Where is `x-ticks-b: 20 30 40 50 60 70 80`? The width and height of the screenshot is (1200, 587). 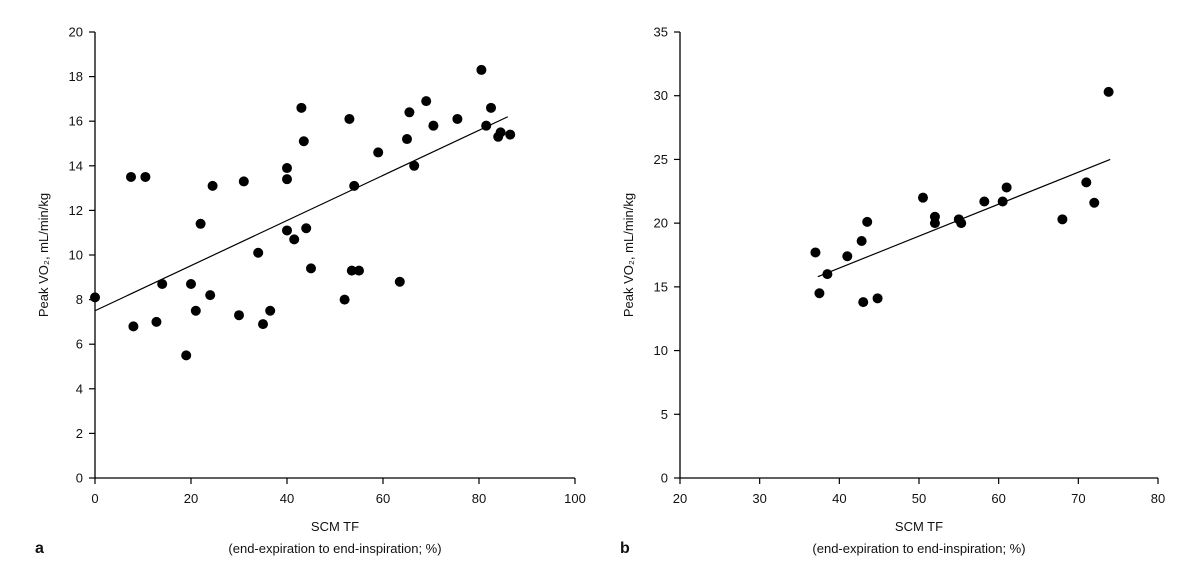
x-ticks-b: 20 30 40 50 60 70 80 is located at coordinates (919, 492).